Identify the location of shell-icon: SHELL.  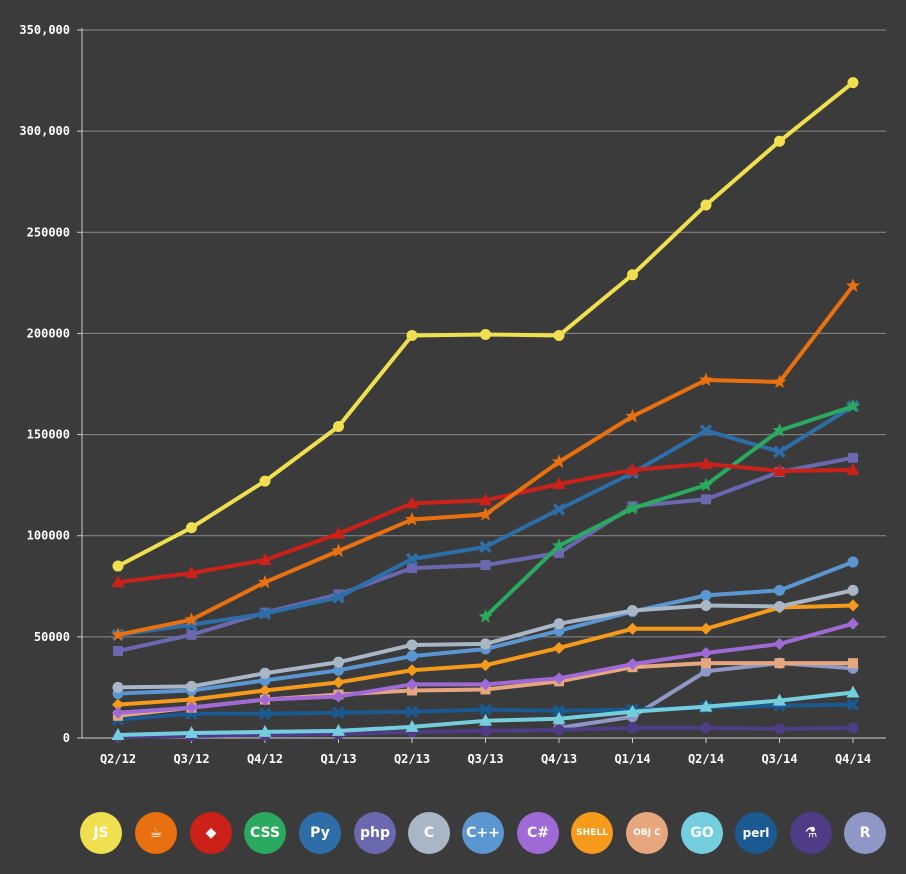
(592, 833).